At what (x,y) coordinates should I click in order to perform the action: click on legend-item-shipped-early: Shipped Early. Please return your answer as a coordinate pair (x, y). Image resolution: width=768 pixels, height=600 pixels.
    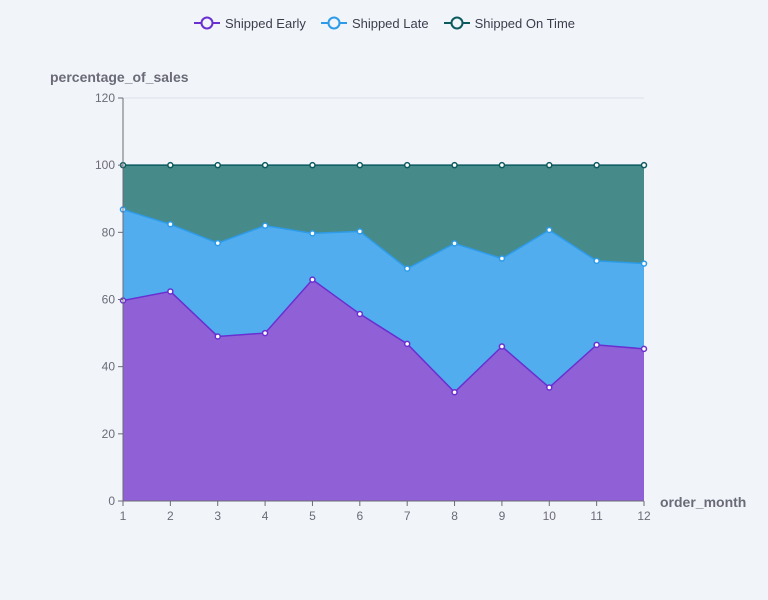
    Looking at the image, I should click on (249, 23).